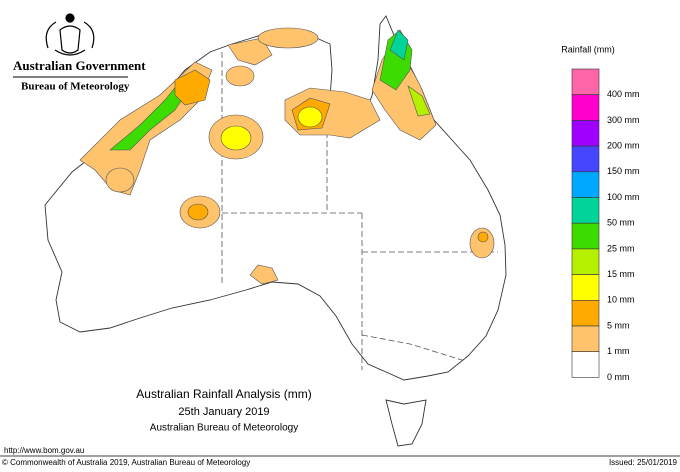  What do you see at coordinates (623, 94) in the screenshot?
I see `legend-label: 400 mm` at bounding box center [623, 94].